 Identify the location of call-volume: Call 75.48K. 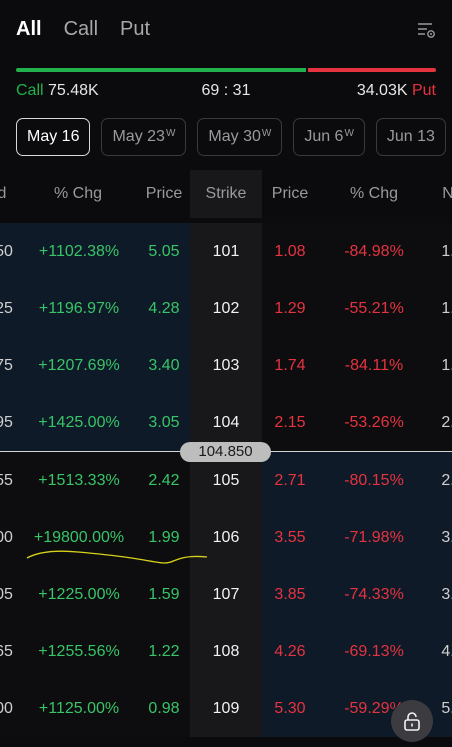
(57, 91).